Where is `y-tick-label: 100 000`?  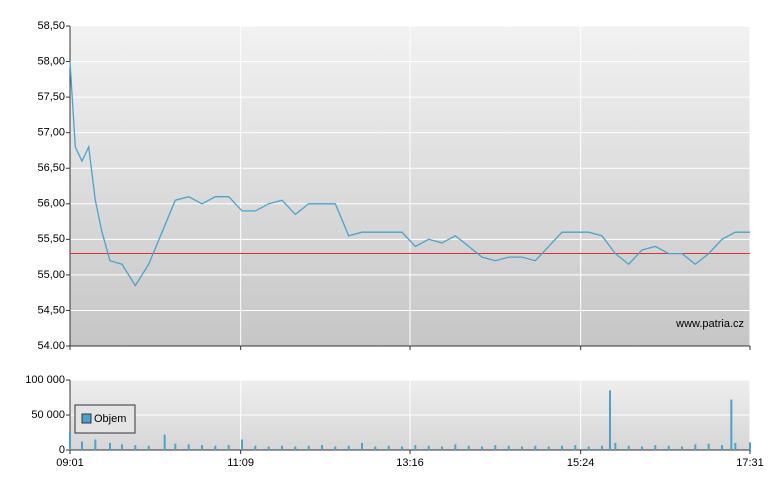
y-tick-label: 100 000 is located at coordinates (45, 380).